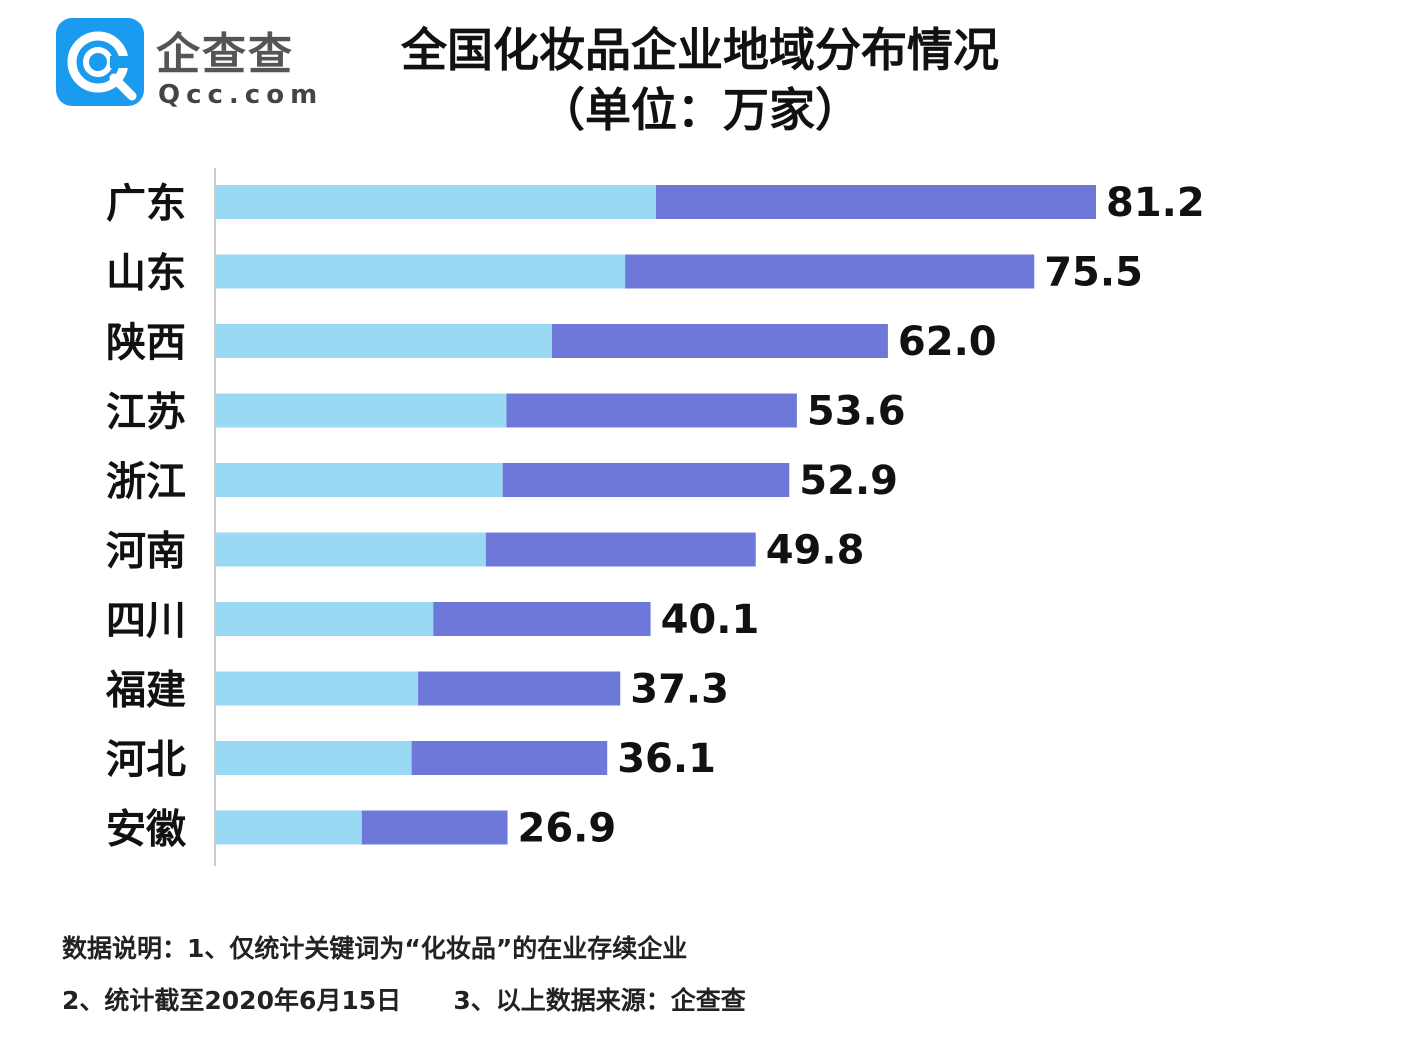 Image resolution: width=1402 pixels, height=1064 pixels. I want to click on category-label: 陕西, so click(146, 343).